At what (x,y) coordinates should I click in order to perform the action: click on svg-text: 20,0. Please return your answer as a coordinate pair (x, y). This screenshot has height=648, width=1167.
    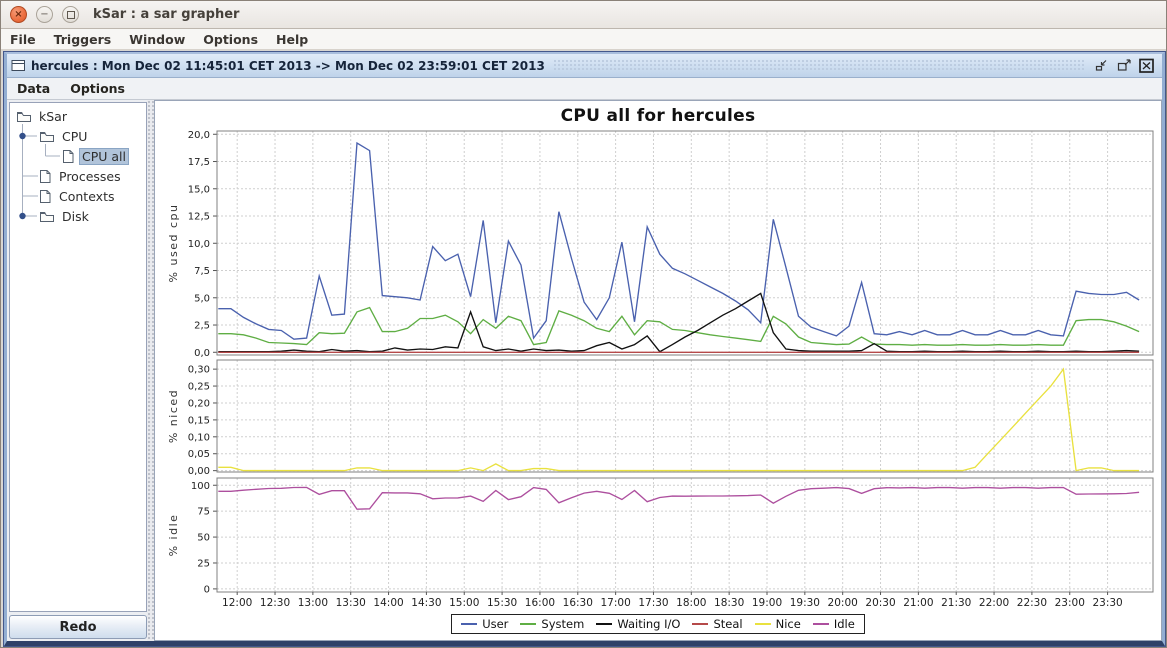
    Looking at the image, I should click on (199, 135).